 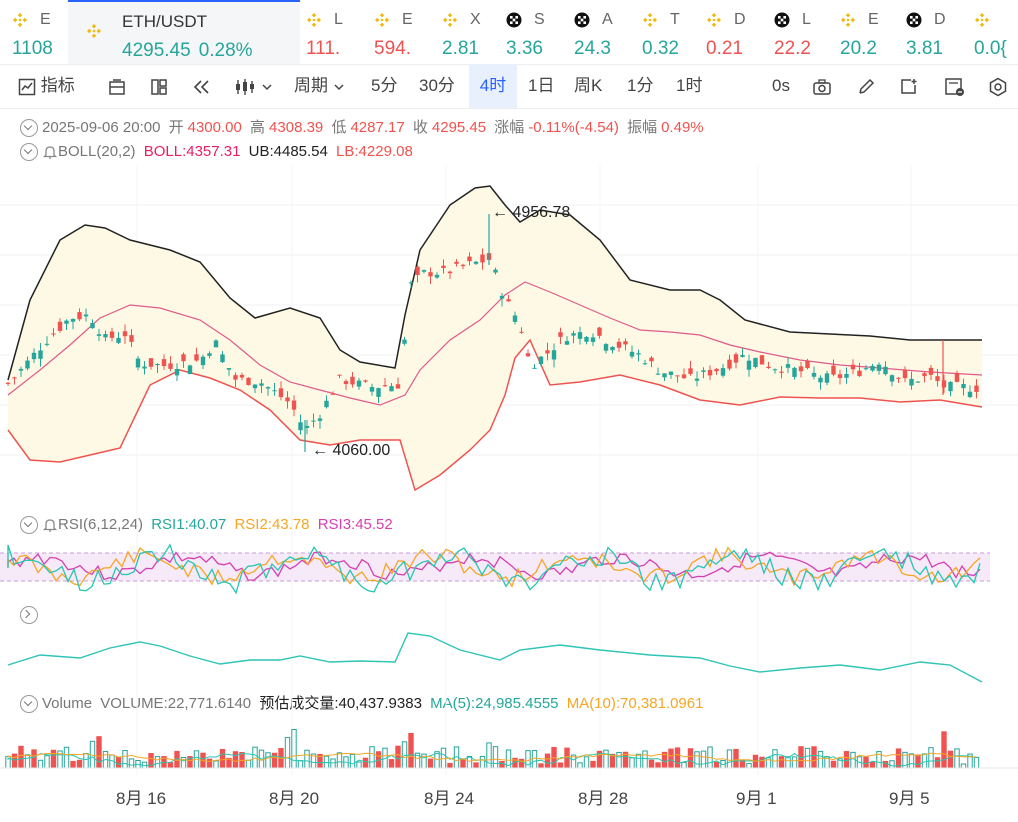 What do you see at coordinates (592, 48) in the screenshot?
I see `ticker-price-value: 24.3` at bounding box center [592, 48].